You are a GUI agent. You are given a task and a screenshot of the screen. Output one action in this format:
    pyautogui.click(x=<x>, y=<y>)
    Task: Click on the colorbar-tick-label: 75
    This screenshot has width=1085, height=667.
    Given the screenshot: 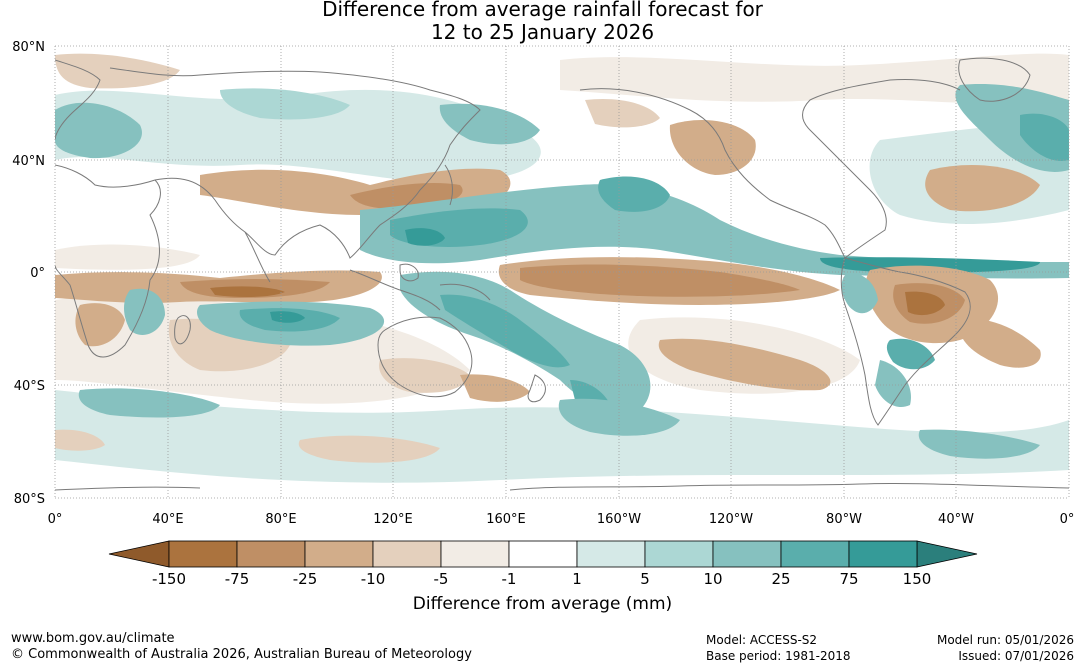 What is the action you would take?
    pyautogui.click(x=848, y=579)
    